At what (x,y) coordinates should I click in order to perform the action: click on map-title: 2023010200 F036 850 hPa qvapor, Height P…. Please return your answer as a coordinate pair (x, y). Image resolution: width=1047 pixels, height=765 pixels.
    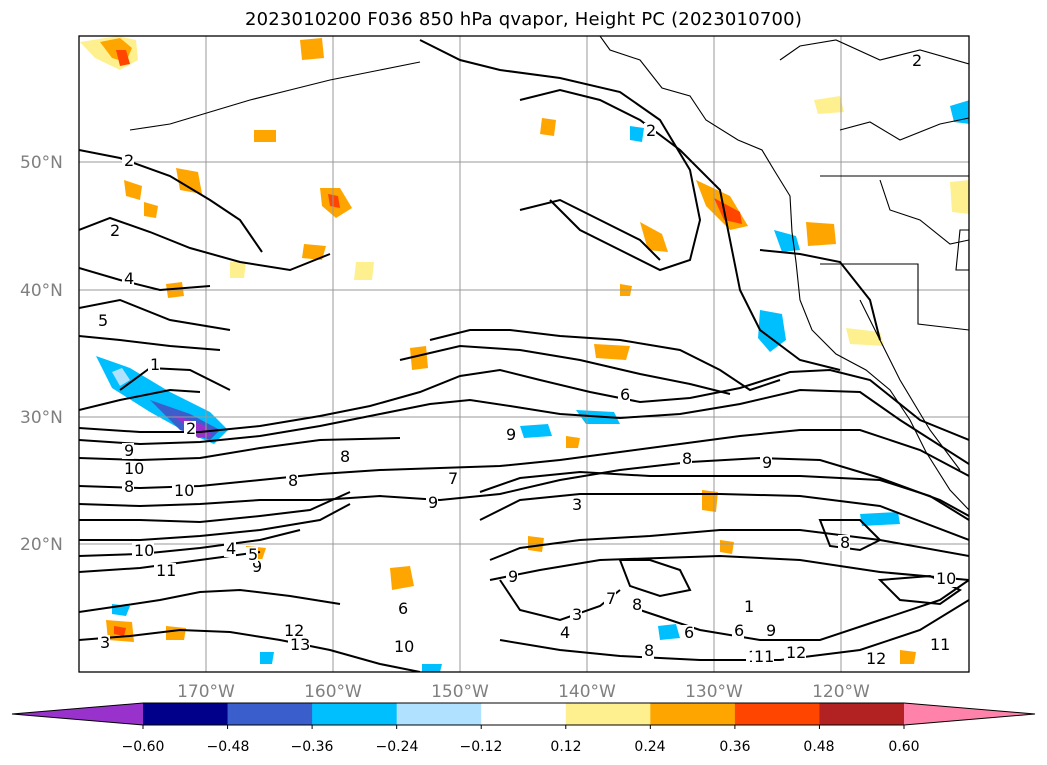
    Looking at the image, I should click on (523, 19).